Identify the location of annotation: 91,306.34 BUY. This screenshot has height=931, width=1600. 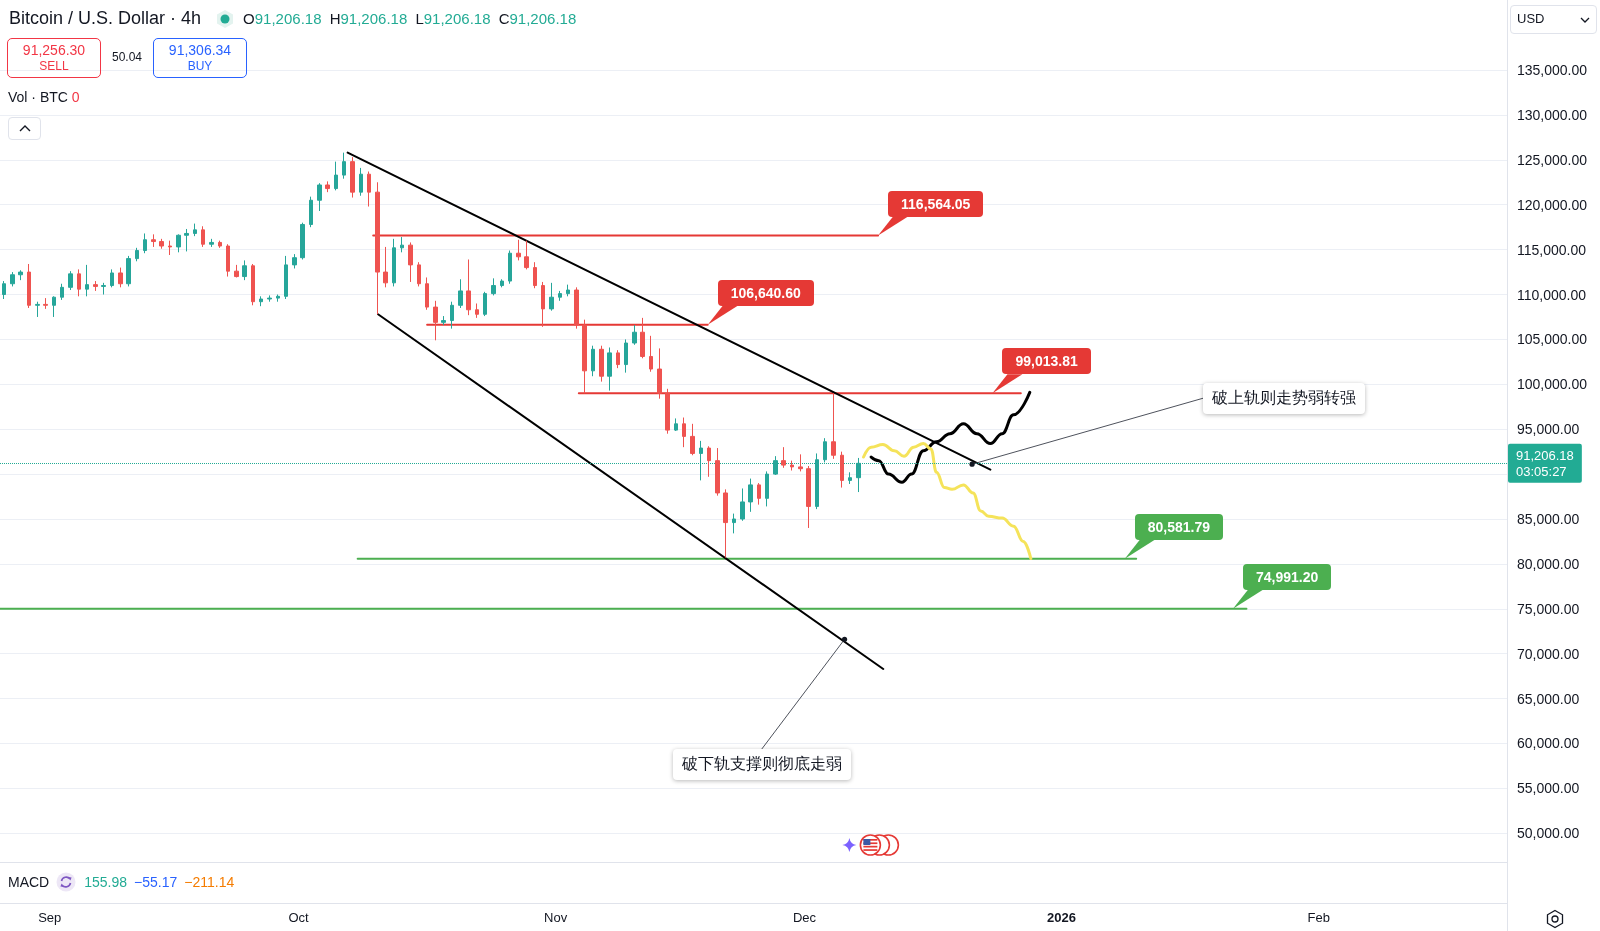
(200, 58).